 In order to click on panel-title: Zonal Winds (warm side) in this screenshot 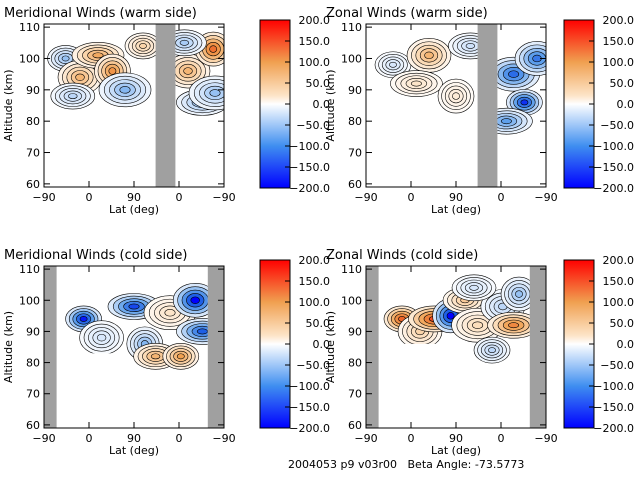, I will do `click(407, 13)`.